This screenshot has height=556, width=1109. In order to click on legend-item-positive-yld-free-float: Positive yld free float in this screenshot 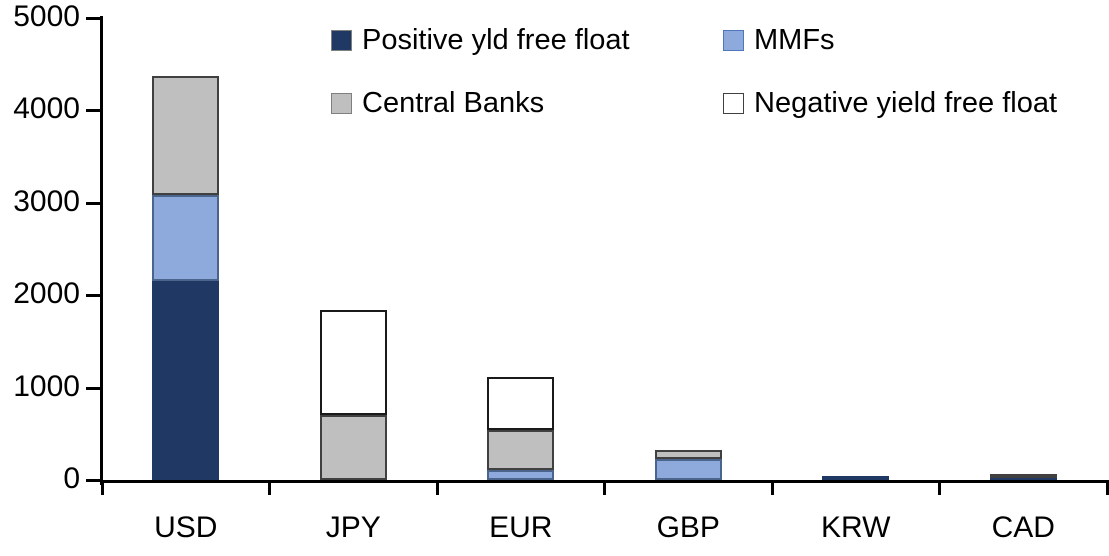, I will do `click(480, 40)`.